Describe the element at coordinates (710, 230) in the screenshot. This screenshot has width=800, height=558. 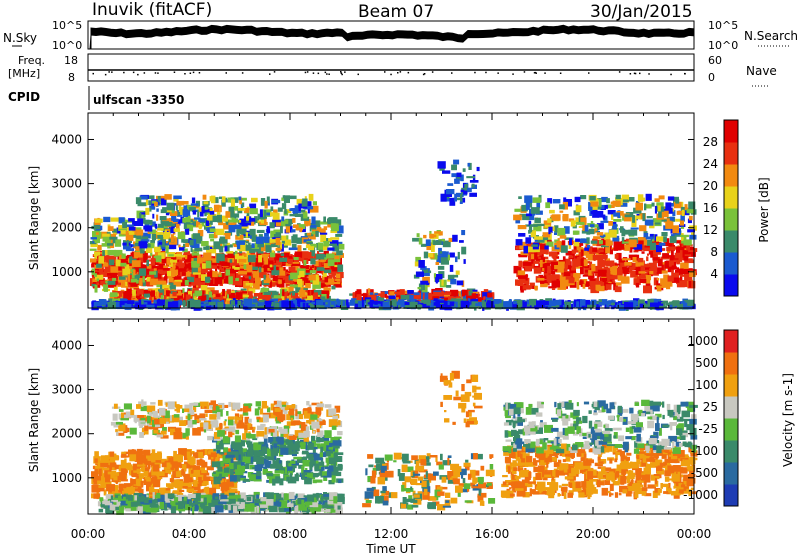
I see `colorbar-tick-label: 12` at that location.